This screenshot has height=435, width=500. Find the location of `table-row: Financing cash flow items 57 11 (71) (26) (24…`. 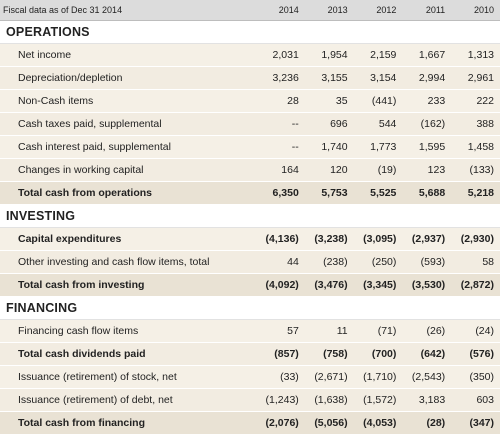

table-row: Financing cash flow items 57 11 (71) (26) (24… is located at coordinates (250, 331).